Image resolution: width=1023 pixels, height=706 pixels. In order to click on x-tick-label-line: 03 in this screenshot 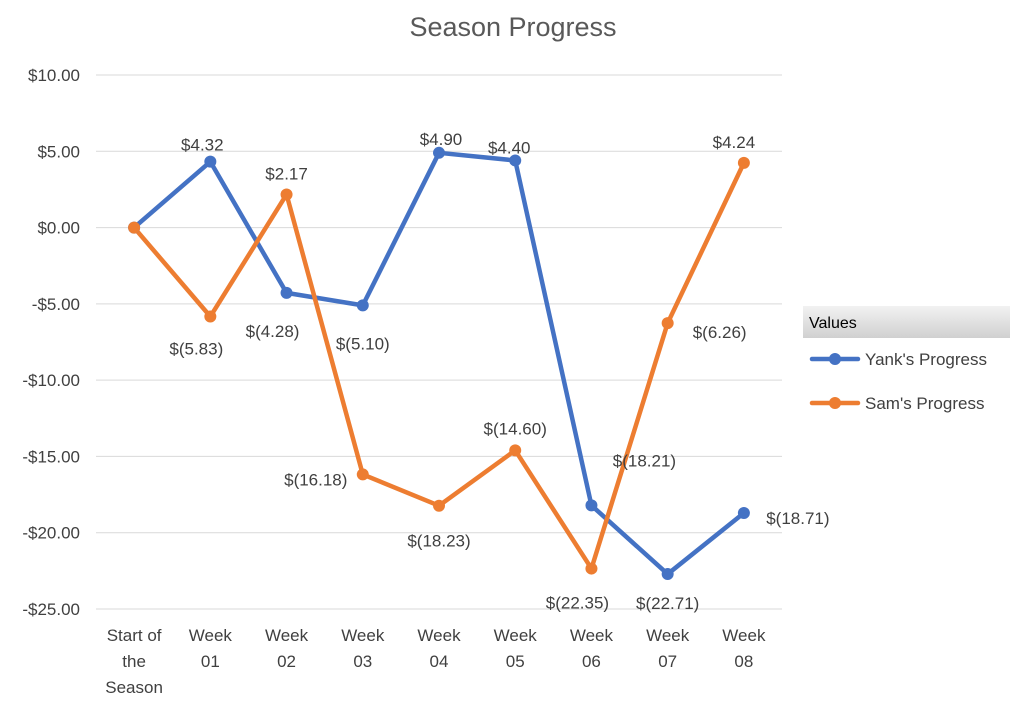, I will do `click(362, 661)`.